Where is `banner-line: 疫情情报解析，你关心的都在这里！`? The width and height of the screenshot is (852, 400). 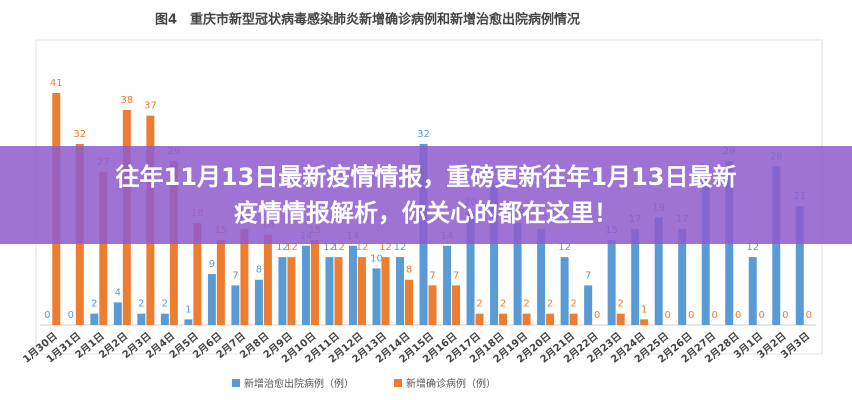 banner-line: 疫情情报解析，你关心的都在这里！ is located at coordinates (426, 213).